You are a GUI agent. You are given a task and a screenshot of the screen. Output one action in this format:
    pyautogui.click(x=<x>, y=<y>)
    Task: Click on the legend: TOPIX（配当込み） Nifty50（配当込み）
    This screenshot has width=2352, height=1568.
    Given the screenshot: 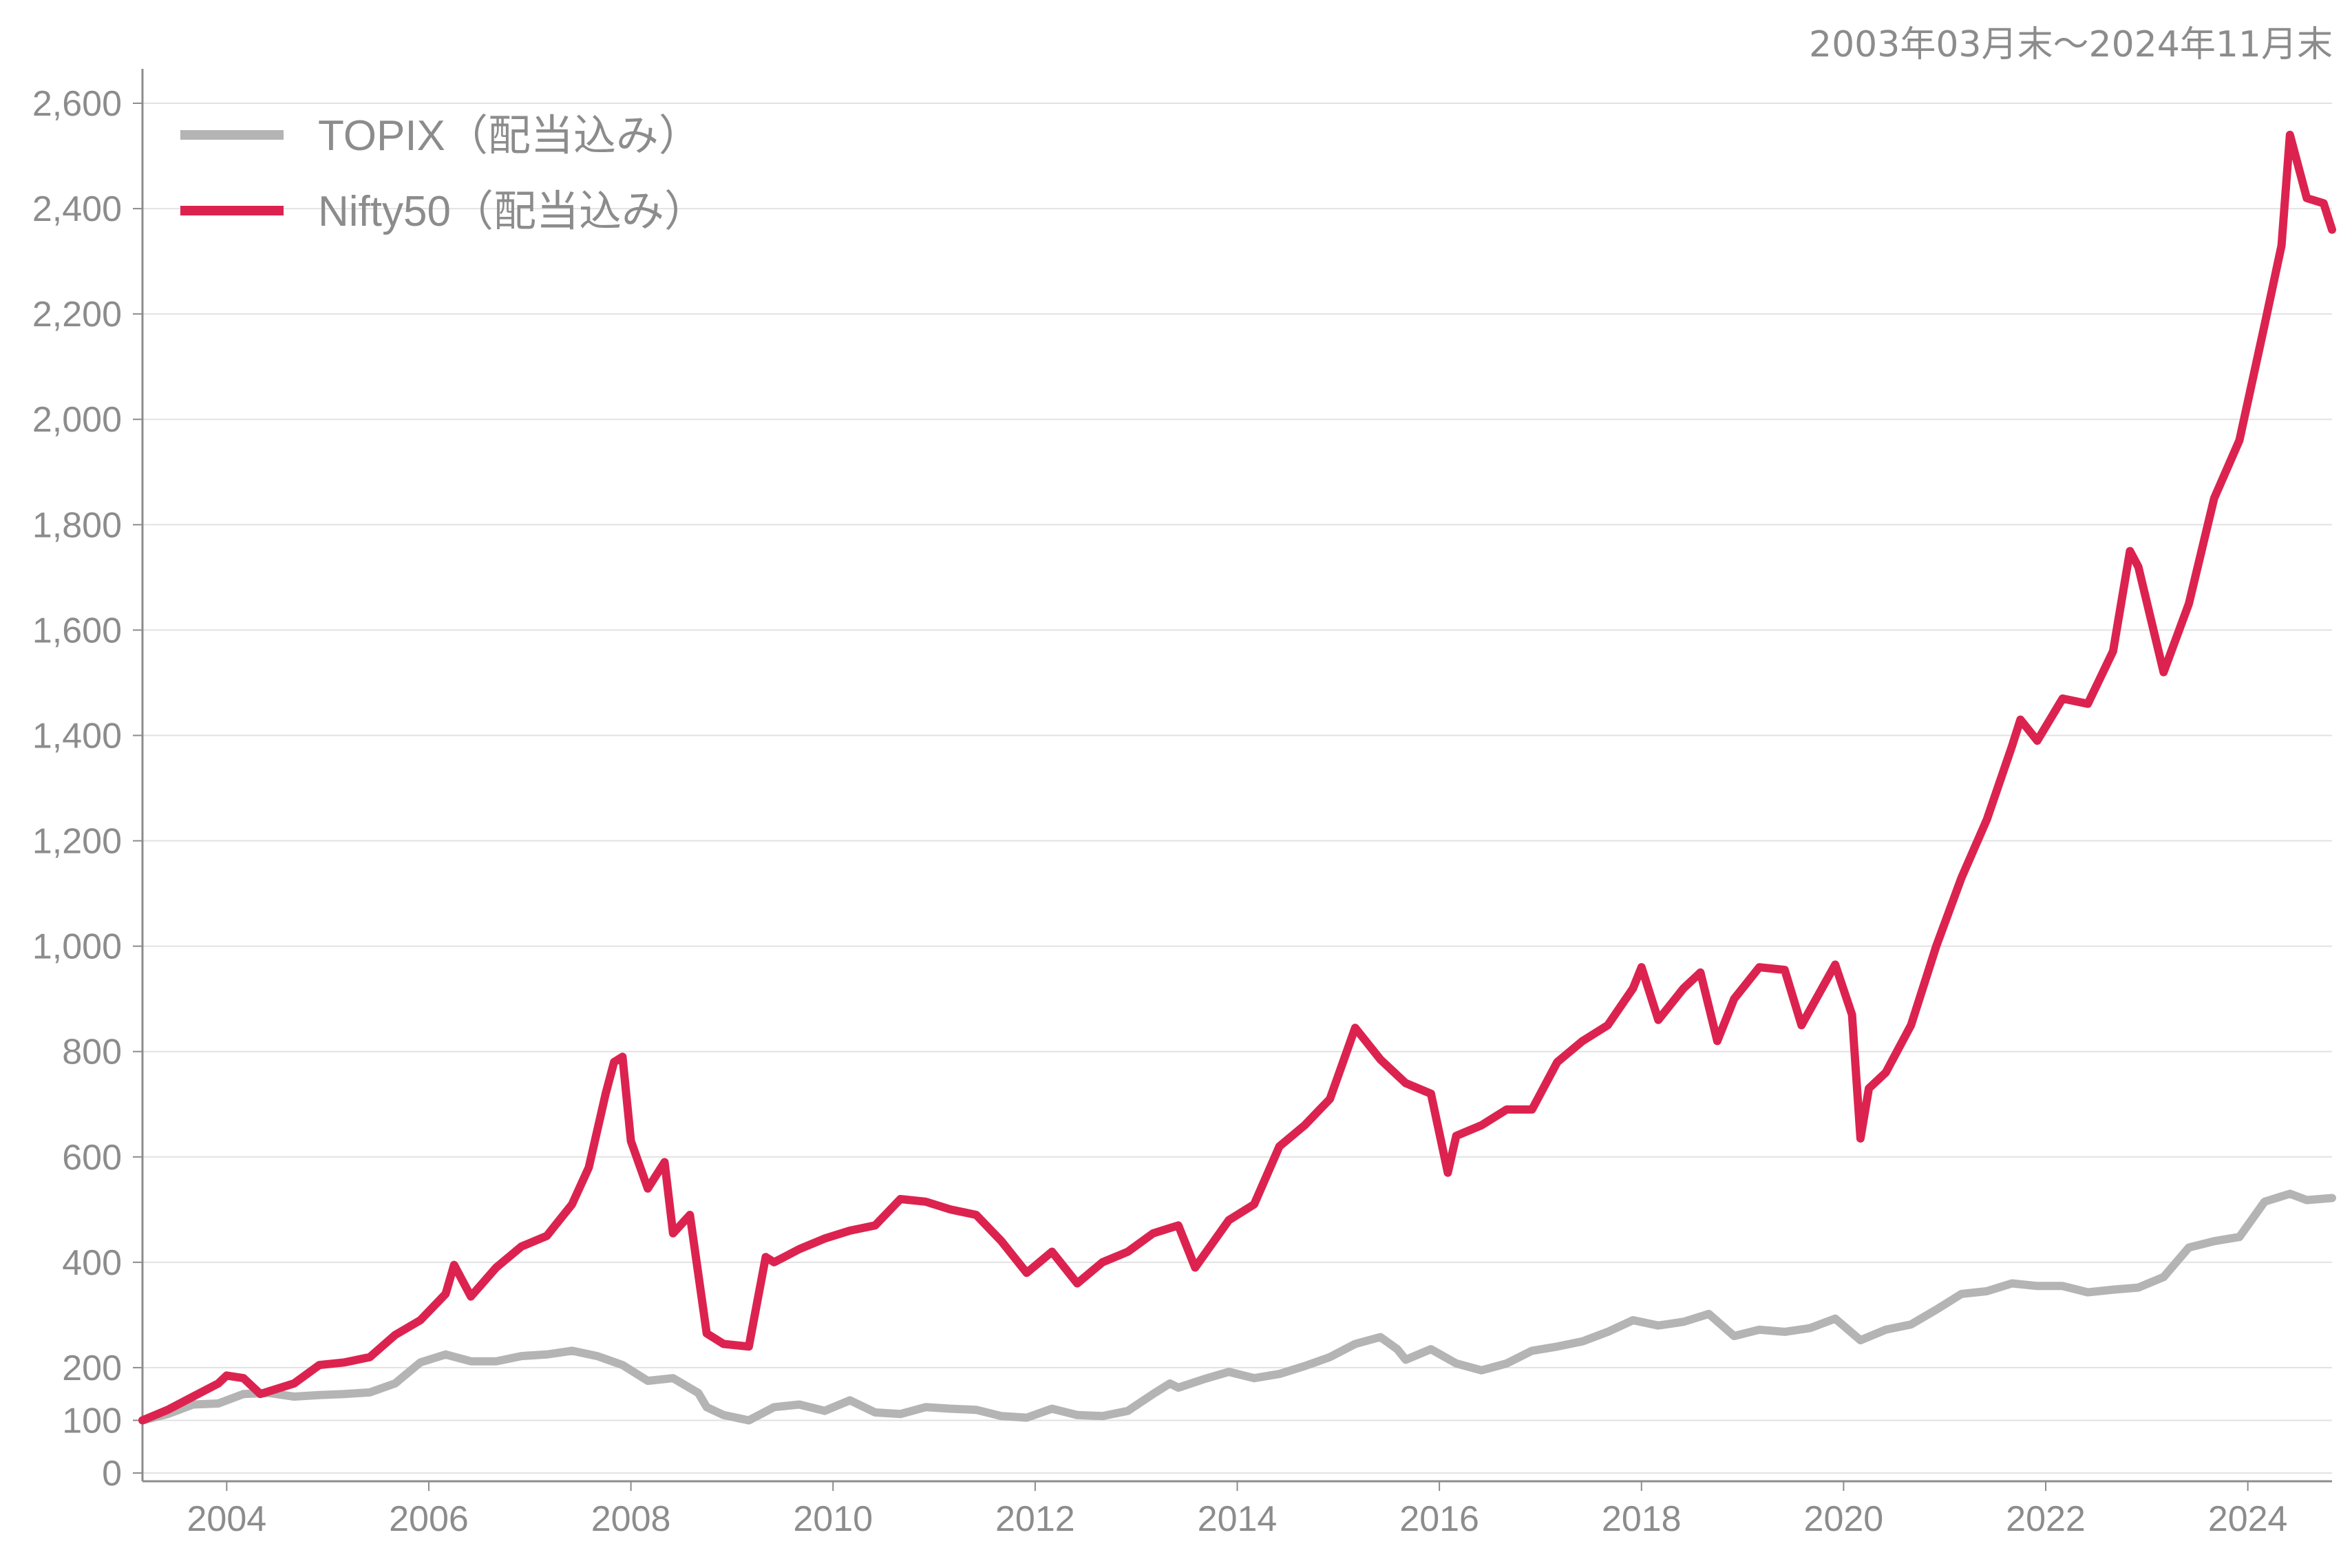 What is the action you would take?
    pyautogui.click(x=444, y=173)
    